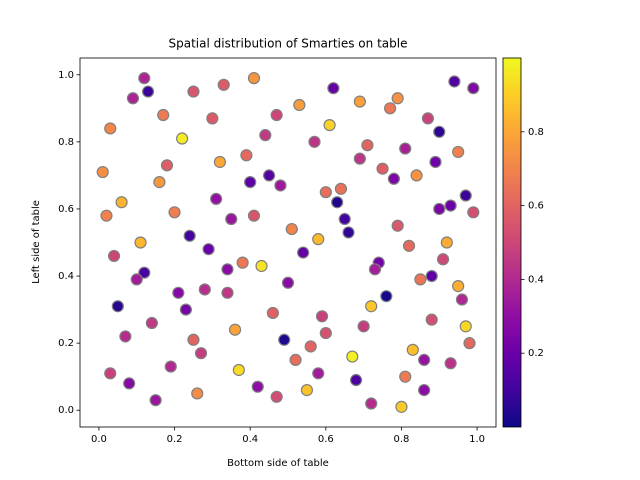 This screenshot has height=480, width=640. I want to click on colorbar-tick-label: 0.8, so click(536, 132).